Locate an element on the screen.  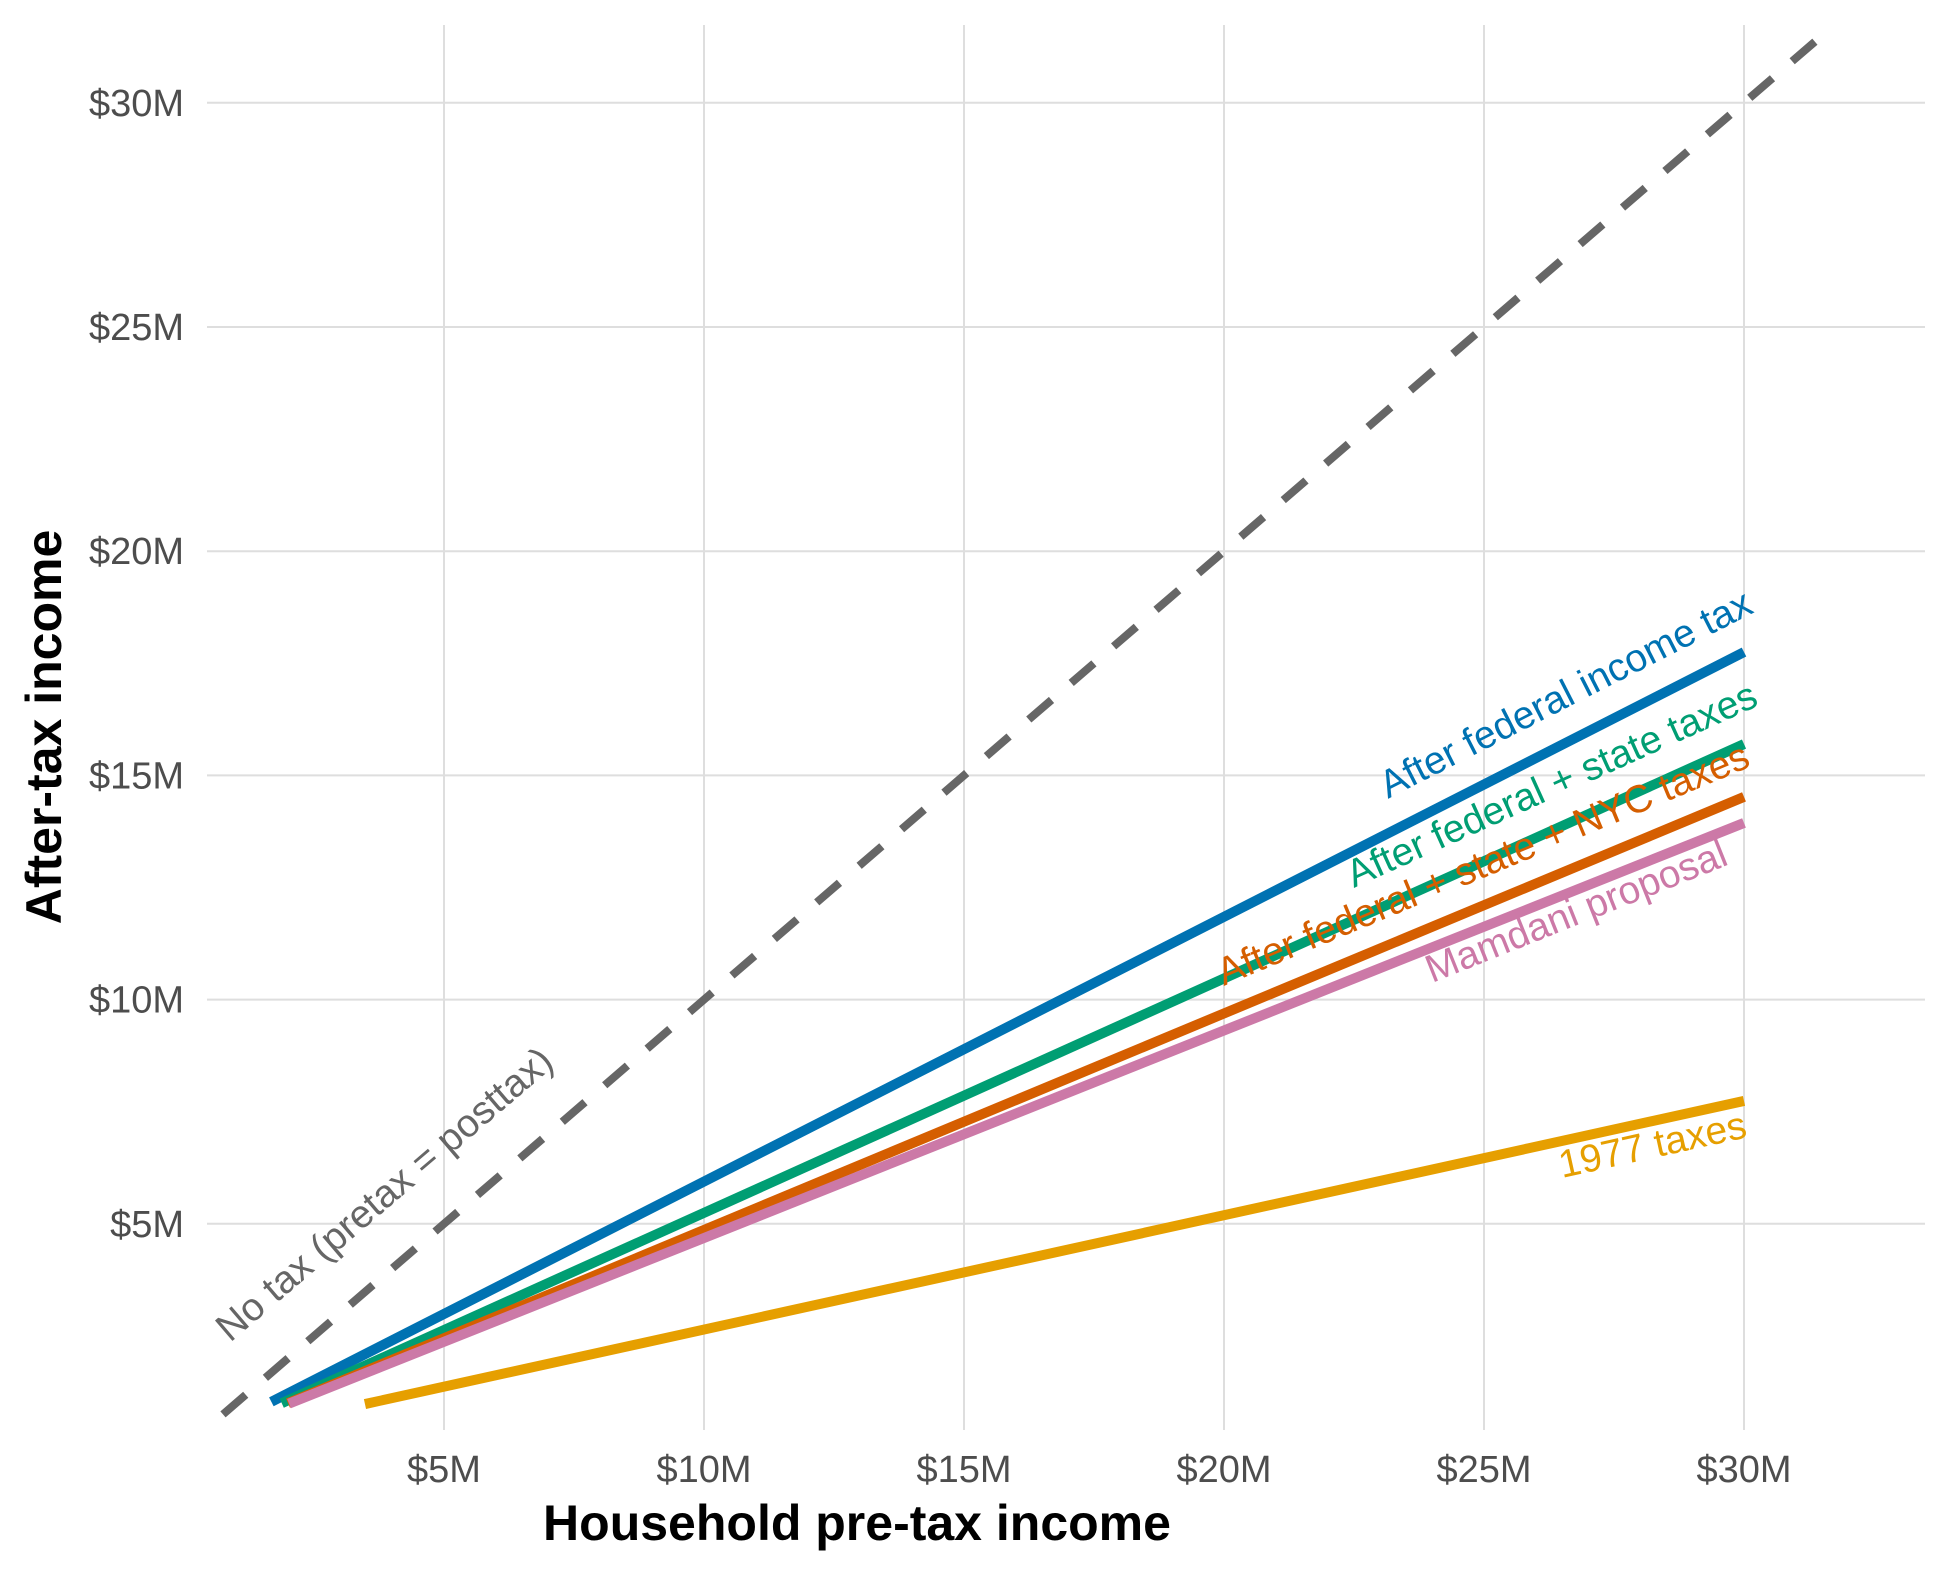
y-axis-title: After-tax income is located at coordinates (44, 727).